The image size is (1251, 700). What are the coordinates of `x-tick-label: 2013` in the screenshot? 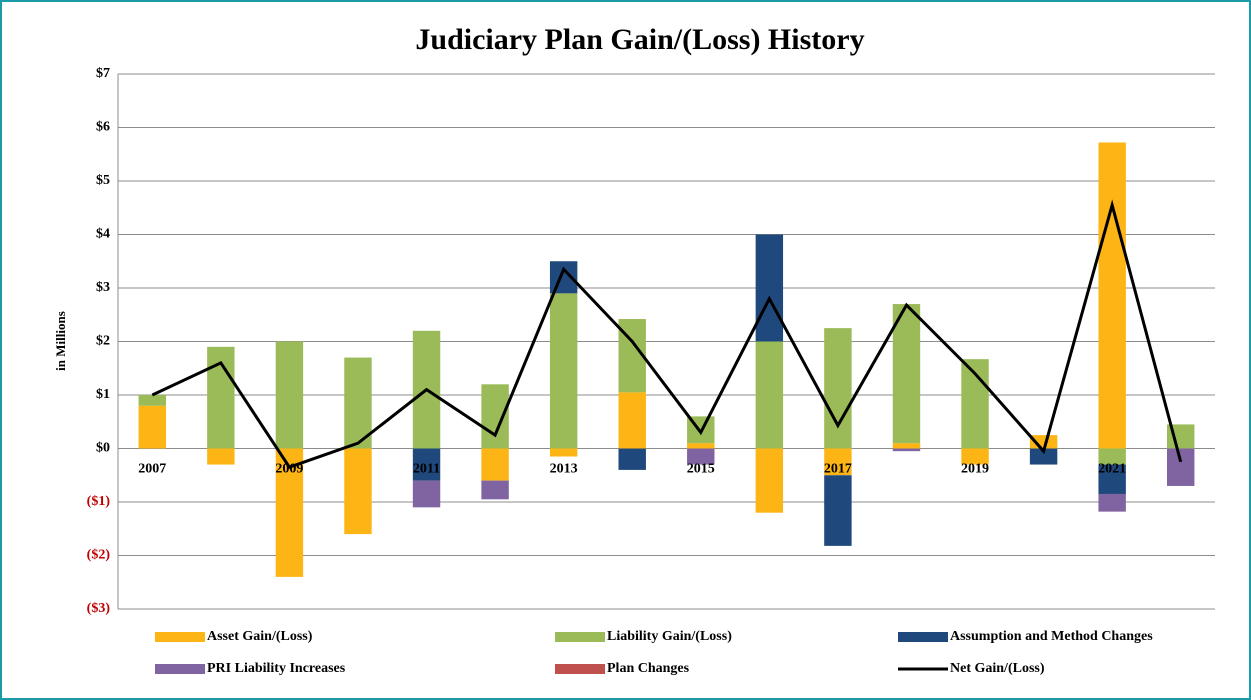 It's located at (564, 469).